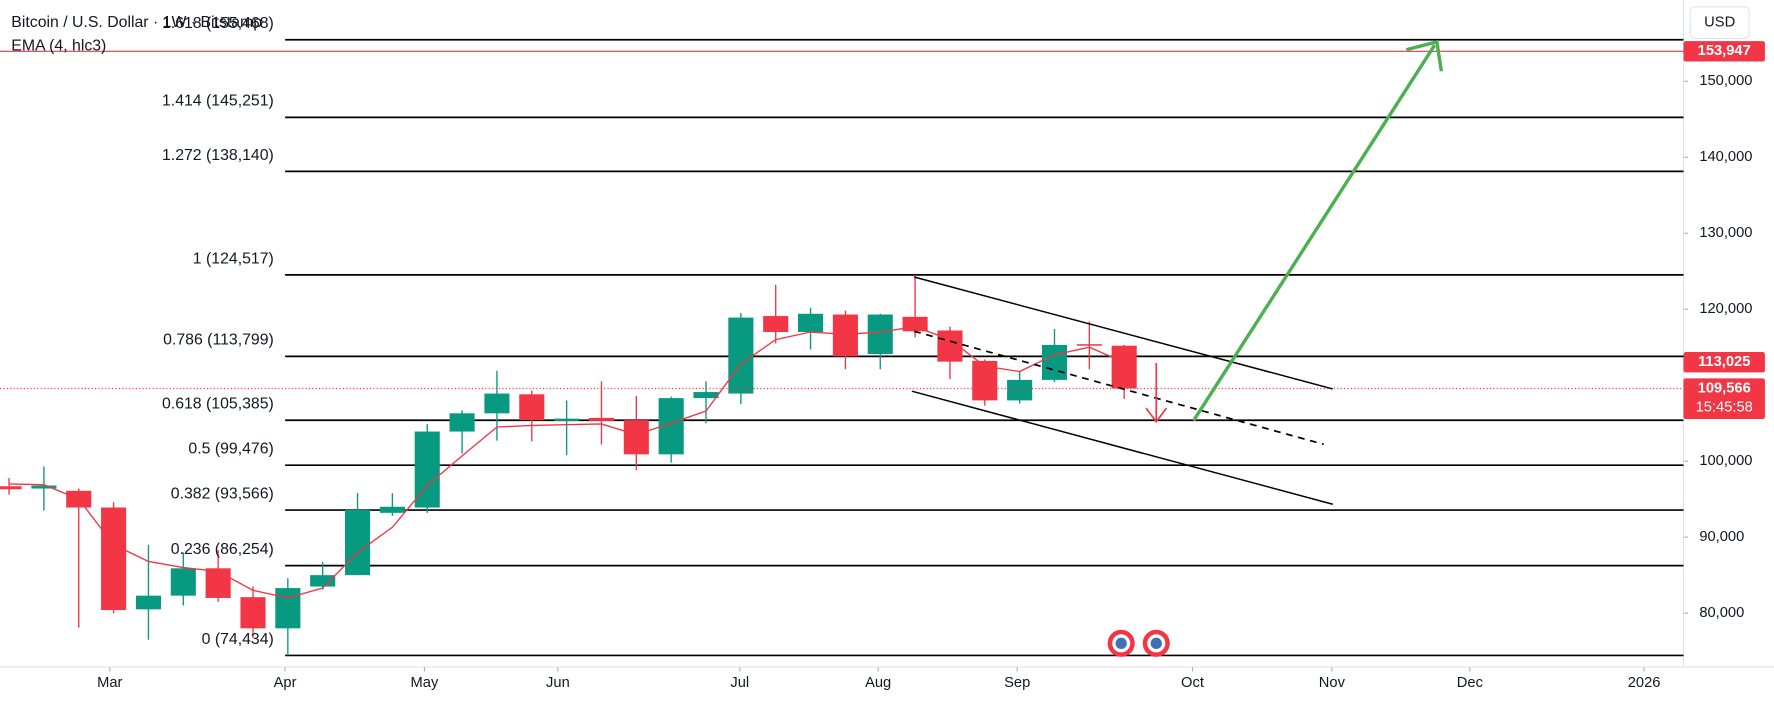 The width and height of the screenshot is (1774, 701). I want to click on fib-label: 0.5 (99,476), so click(230, 449).